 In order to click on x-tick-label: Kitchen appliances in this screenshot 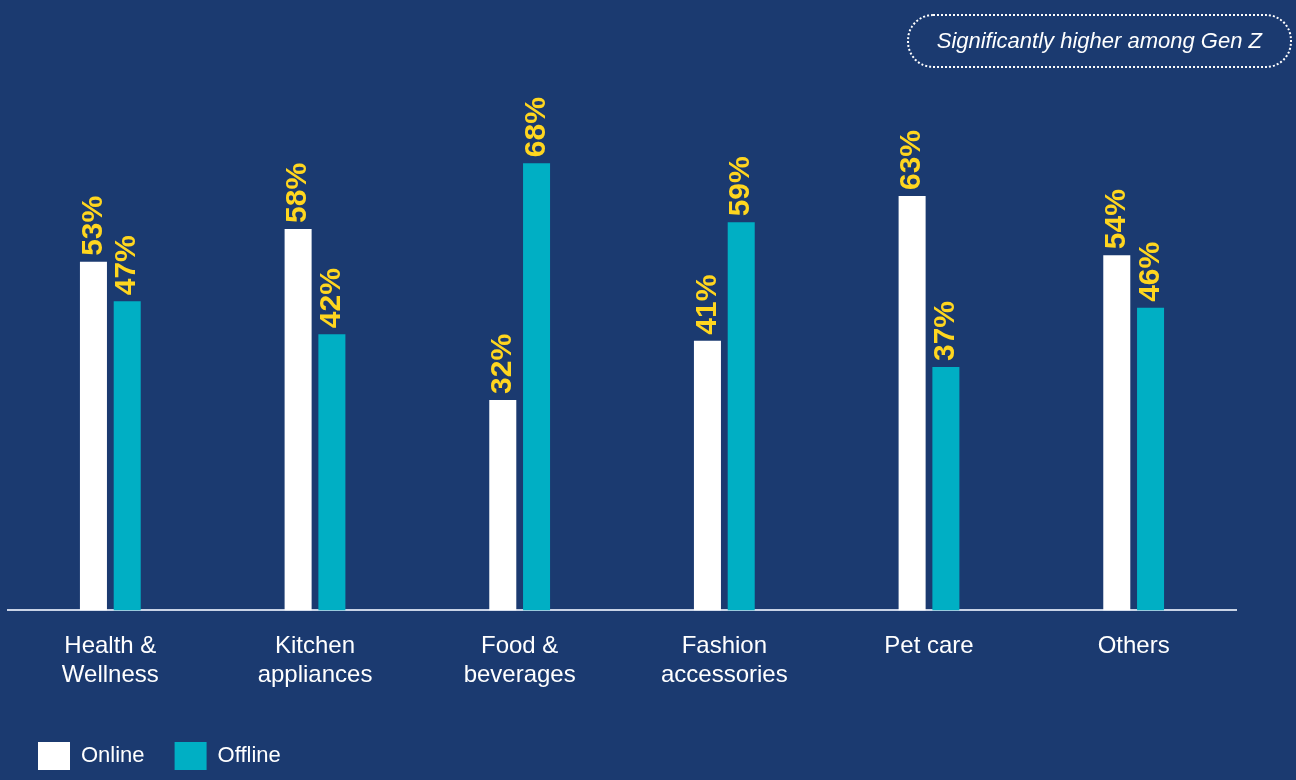, I will do `click(315, 659)`.